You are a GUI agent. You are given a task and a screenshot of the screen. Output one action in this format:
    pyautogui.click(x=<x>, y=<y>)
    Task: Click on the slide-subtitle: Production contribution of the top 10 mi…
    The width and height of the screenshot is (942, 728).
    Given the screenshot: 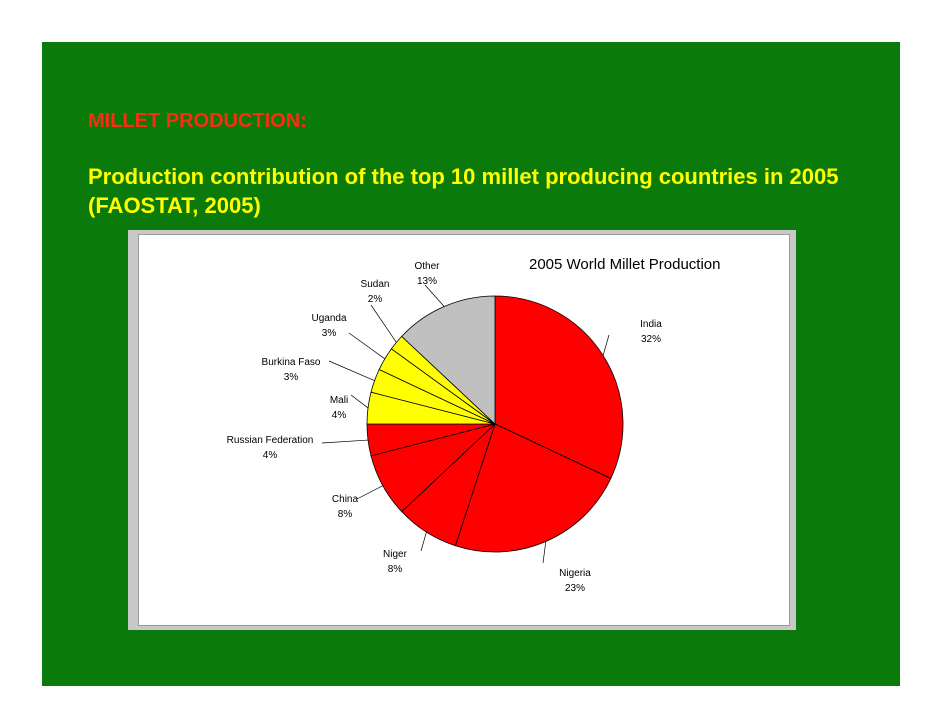 What is the action you would take?
    pyautogui.click(x=463, y=191)
    